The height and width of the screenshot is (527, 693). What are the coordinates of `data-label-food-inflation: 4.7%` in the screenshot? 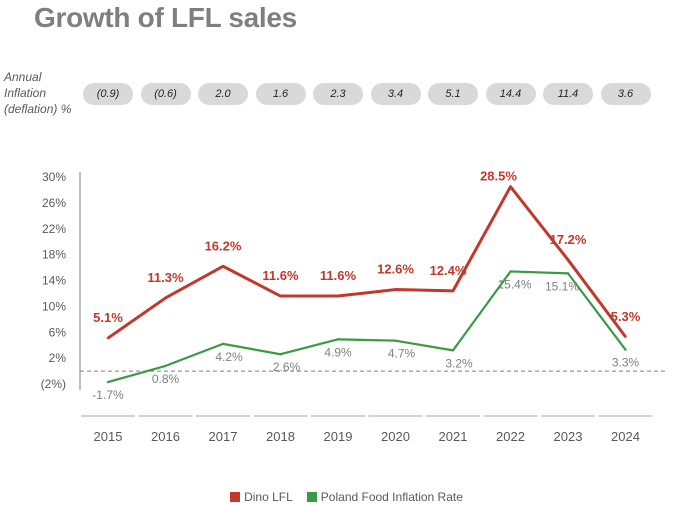 It's located at (402, 354).